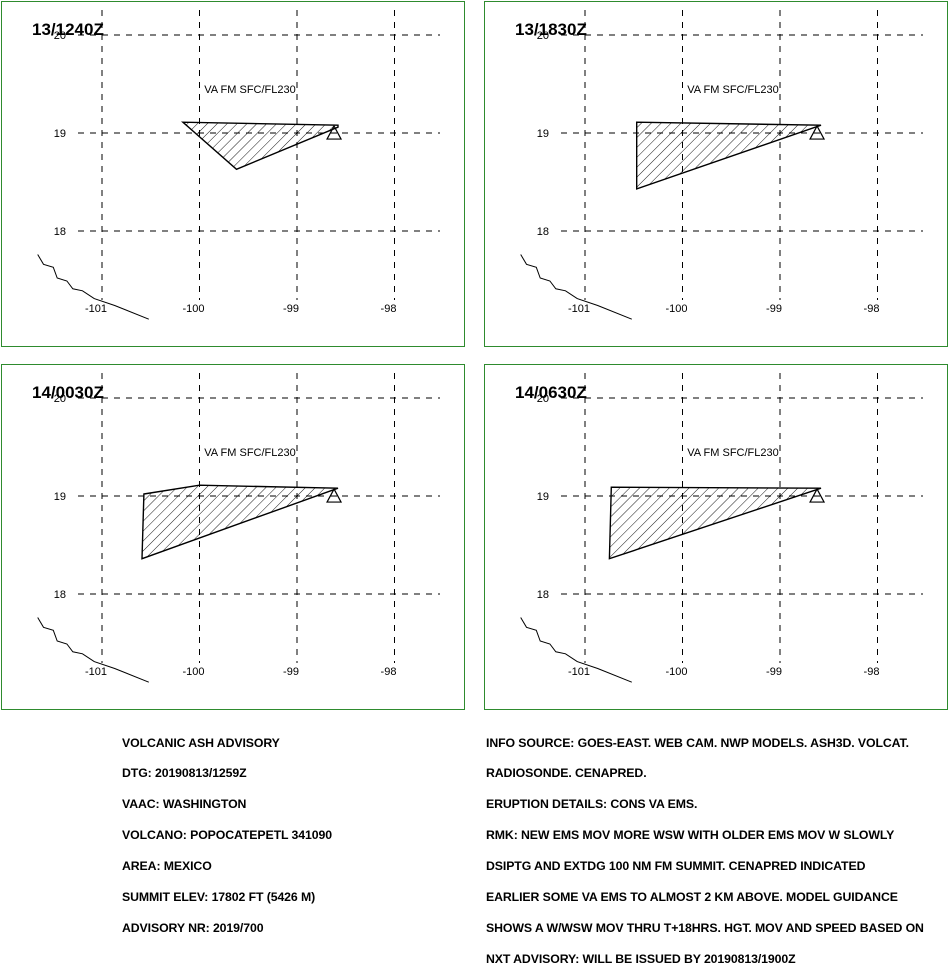 The height and width of the screenshot is (974, 950). Describe the element at coordinates (68, 392) in the screenshot. I see `panel-time-3: 14/0030Z` at that location.